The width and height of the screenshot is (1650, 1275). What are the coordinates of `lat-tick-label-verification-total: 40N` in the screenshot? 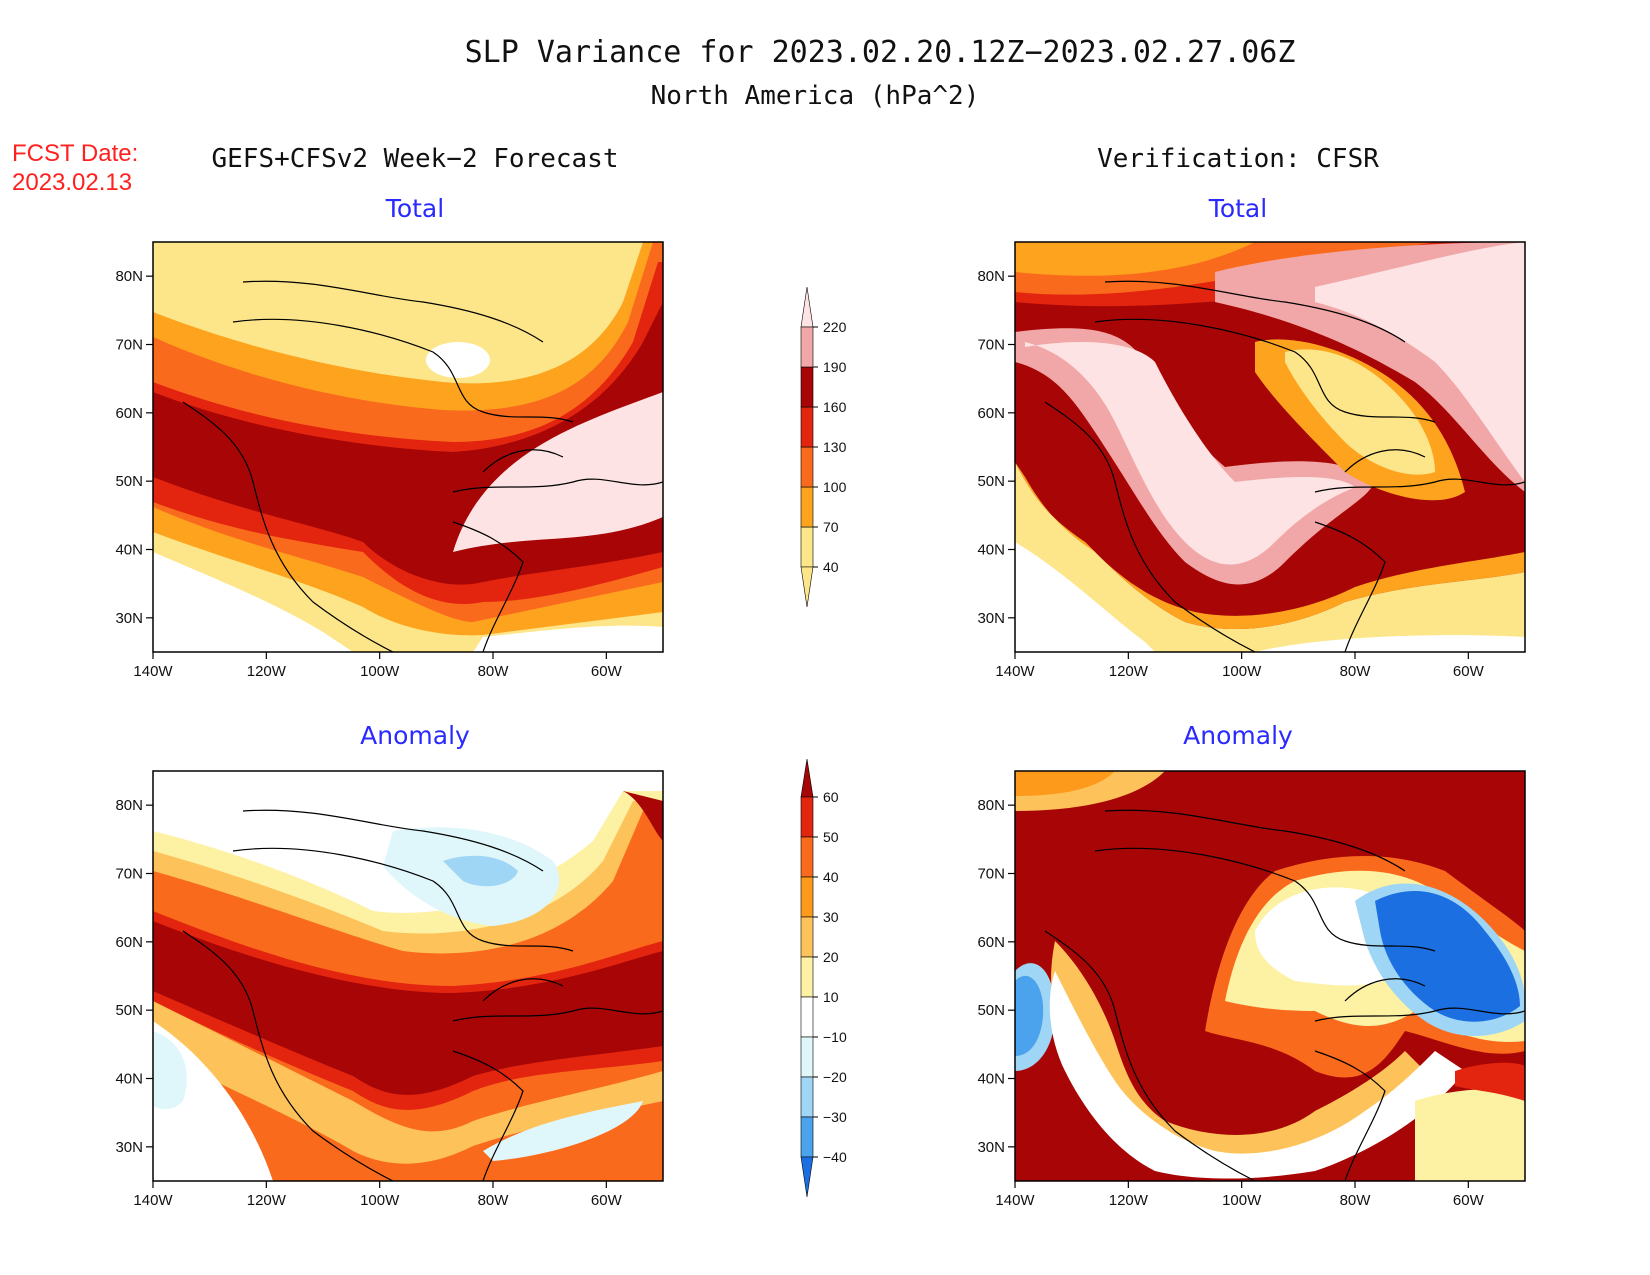 It's located at (991, 550).